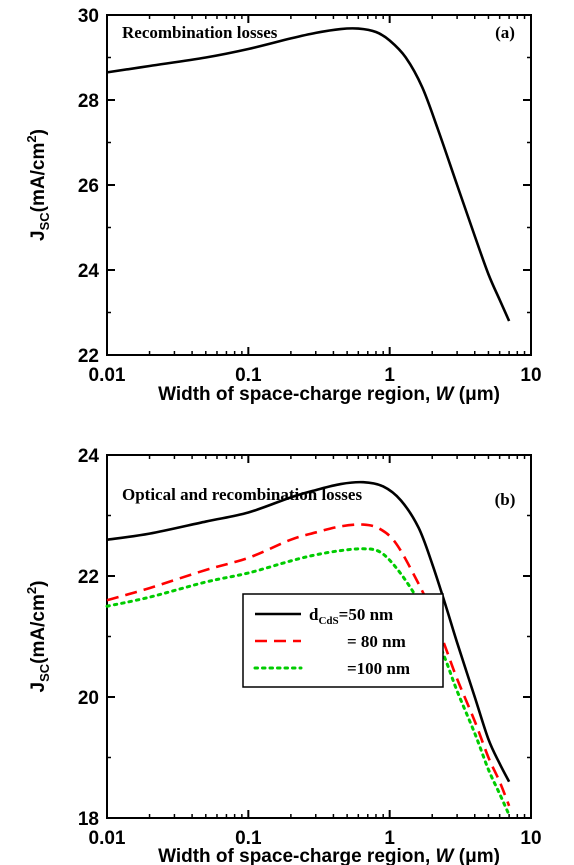  I want to click on y-tick-label: 18, so click(88, 819).